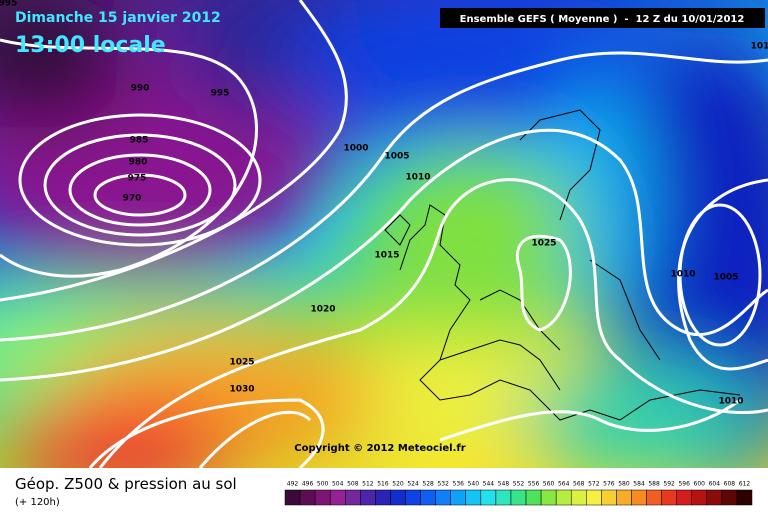 This screenshot has height=512, width=768. Describe the element at coordinates (138, 163) in the screenshot. I see `isobar-label: 980` at that location.